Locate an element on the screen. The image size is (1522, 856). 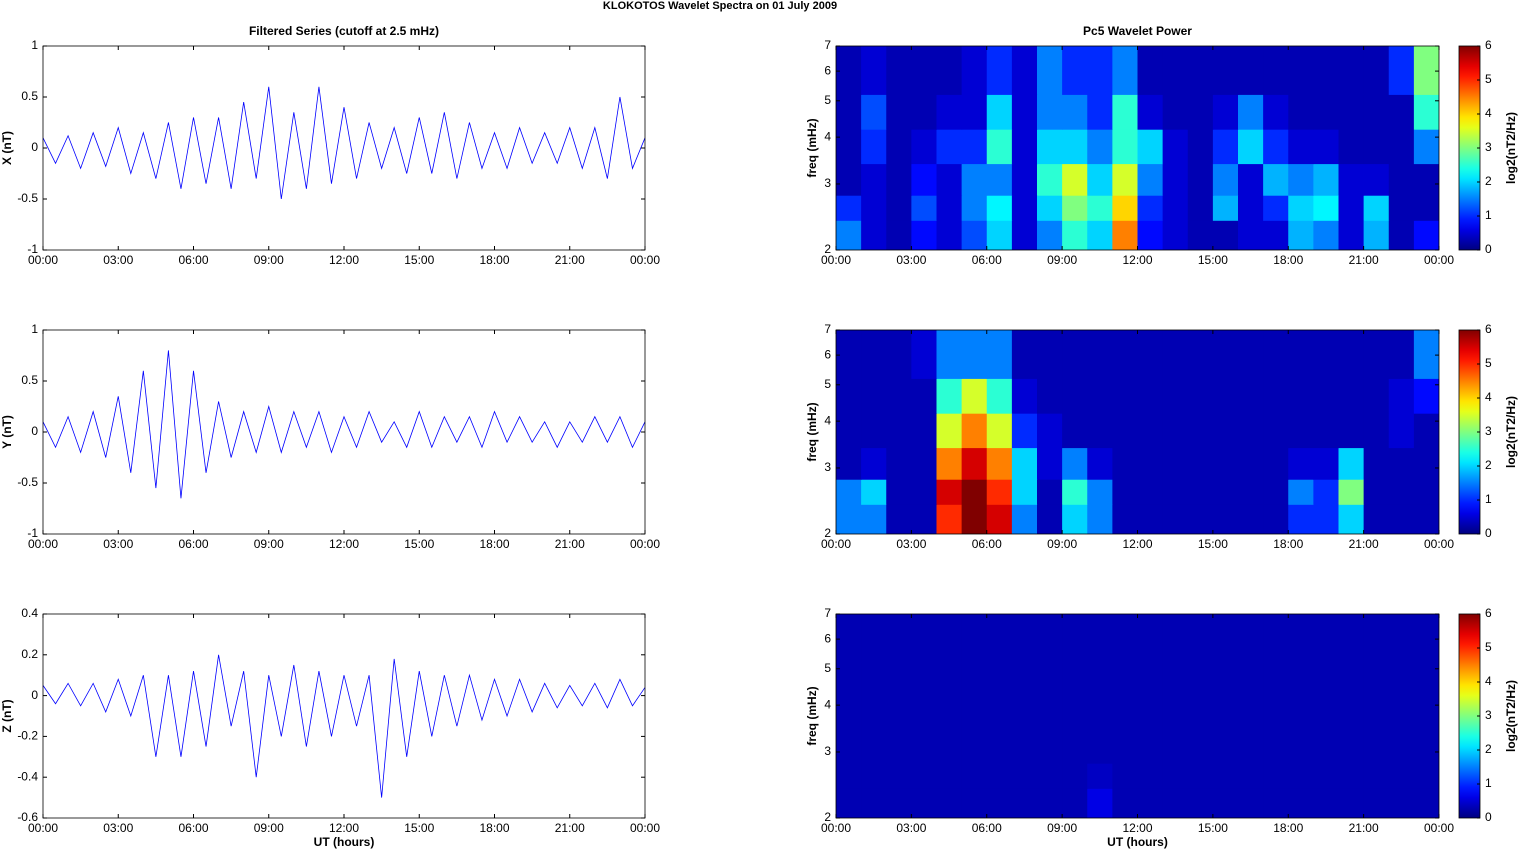
y-tick-label: -0.5 is located at coordinates (27, 482).